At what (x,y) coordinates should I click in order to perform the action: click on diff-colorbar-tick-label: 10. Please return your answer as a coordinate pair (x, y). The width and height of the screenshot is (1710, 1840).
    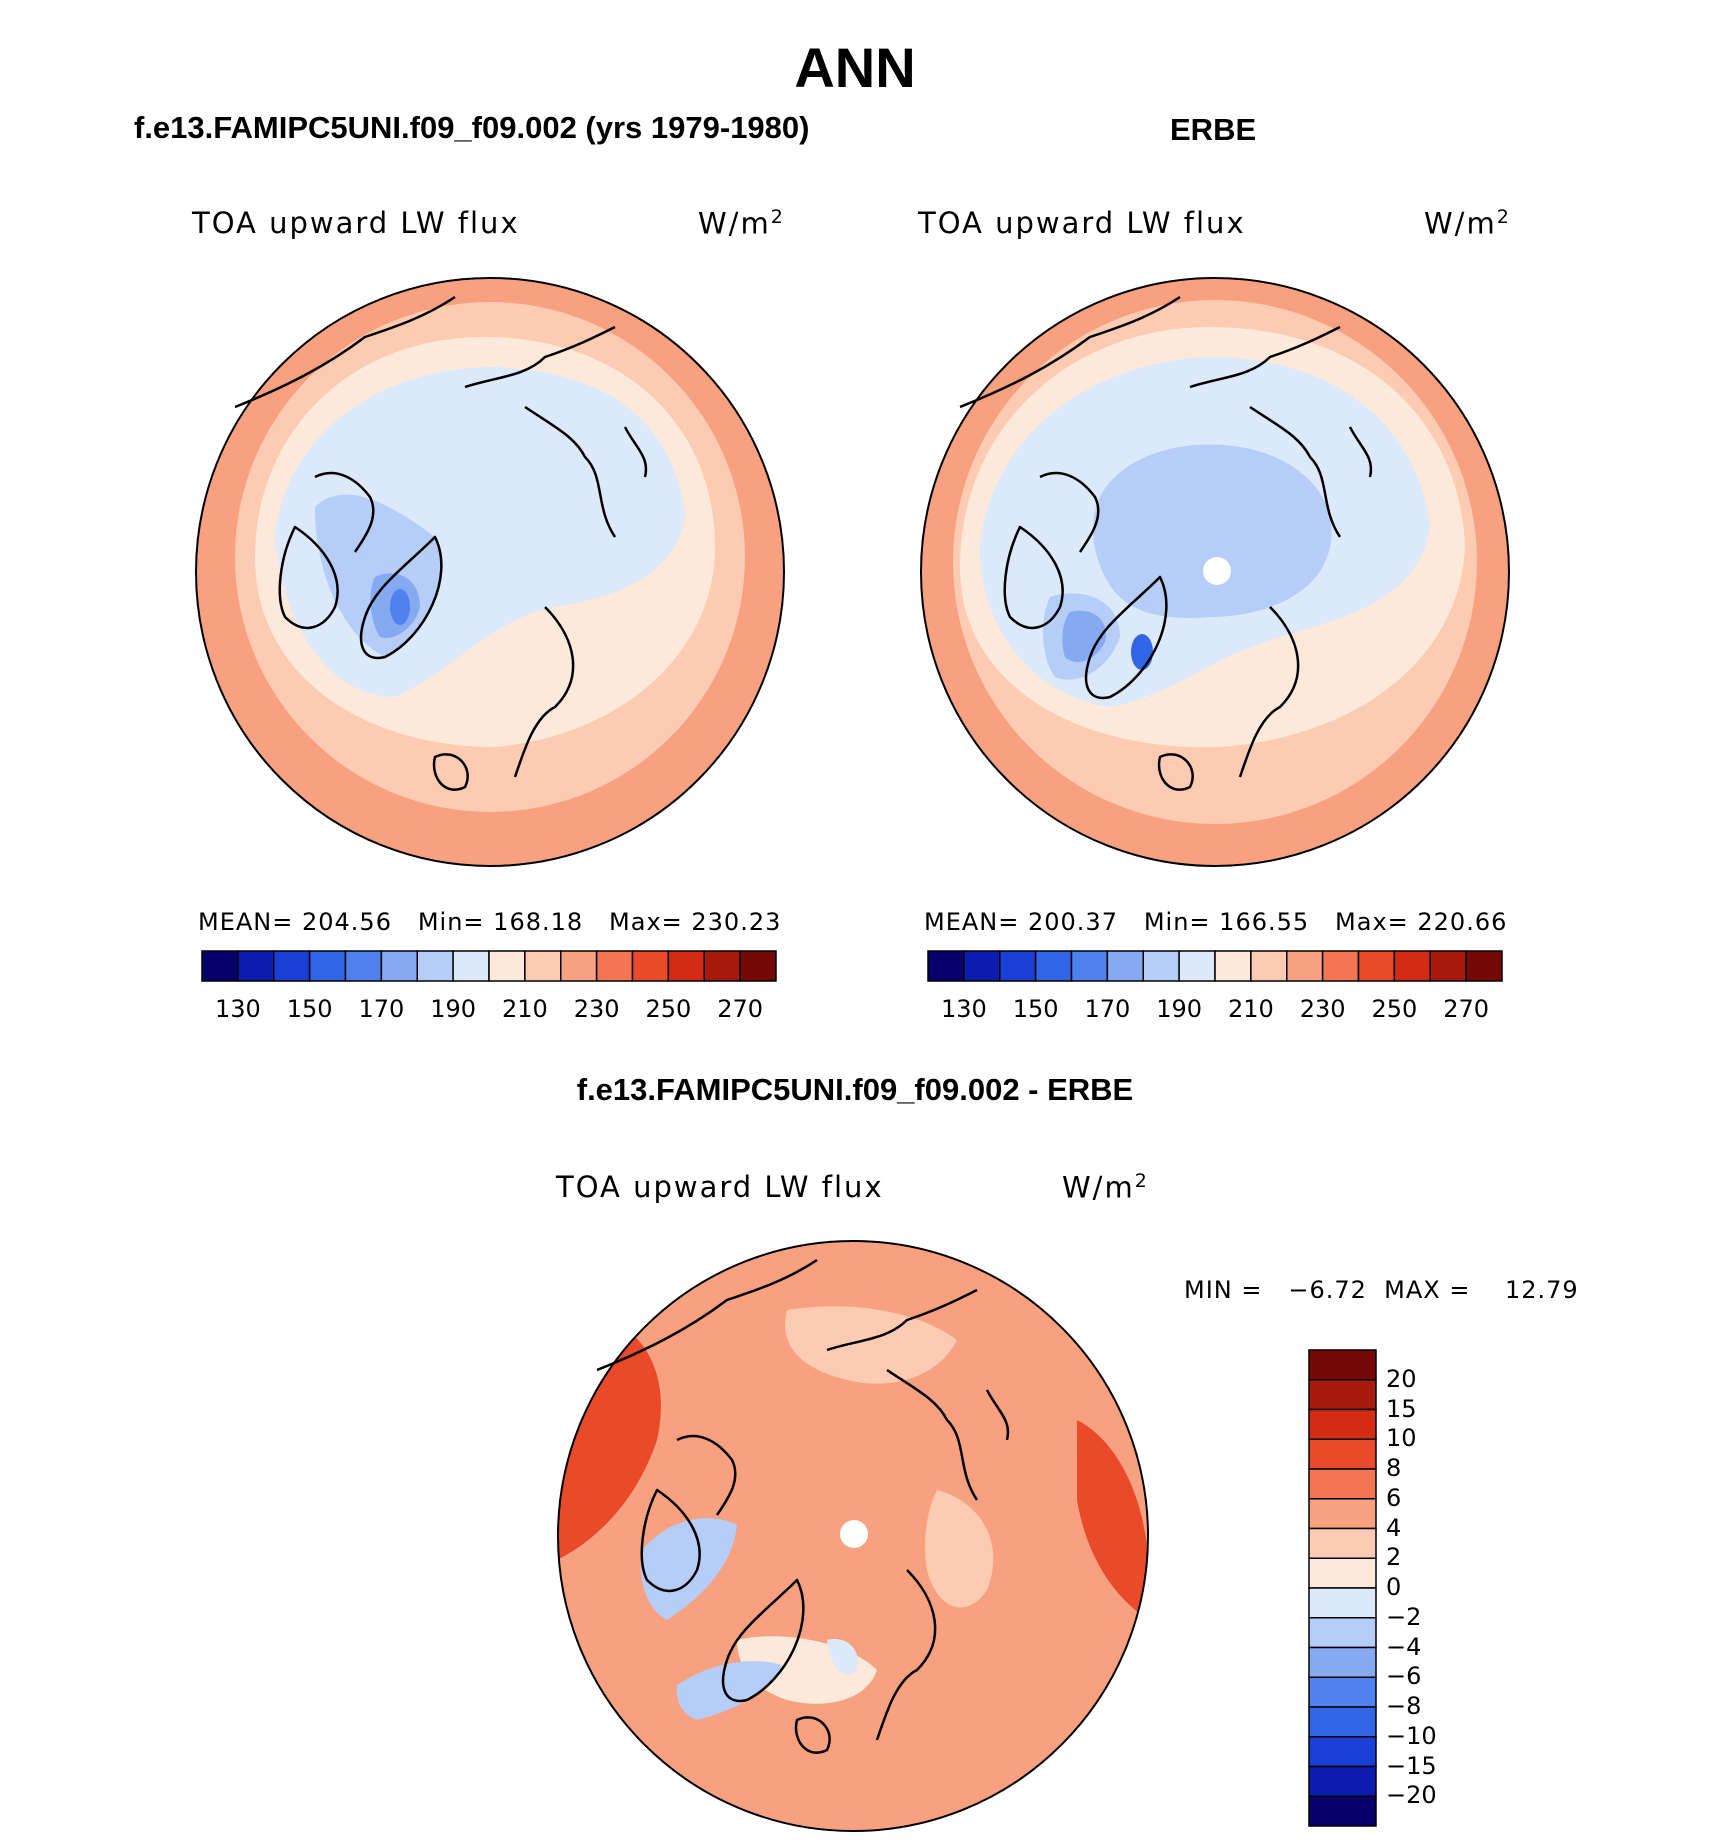
    Looking at the image, I should click on (1401, 1438).